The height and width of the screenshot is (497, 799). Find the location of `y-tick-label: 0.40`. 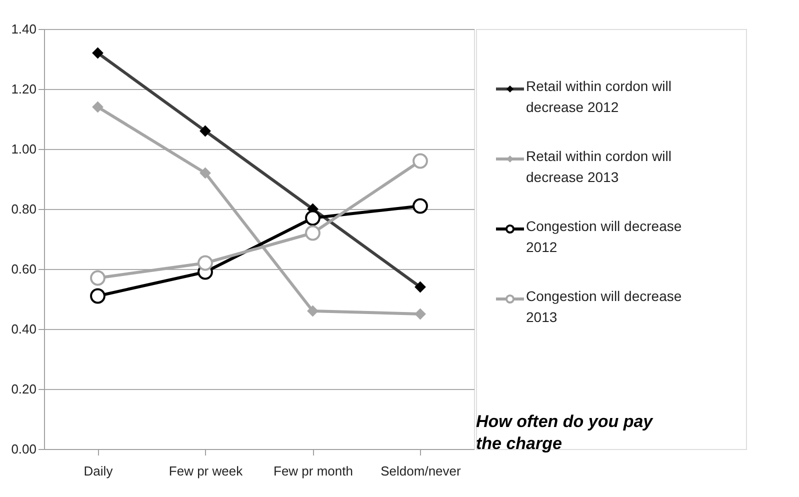

y-tick-label: 0.40 is located at coordinates (23, 329).